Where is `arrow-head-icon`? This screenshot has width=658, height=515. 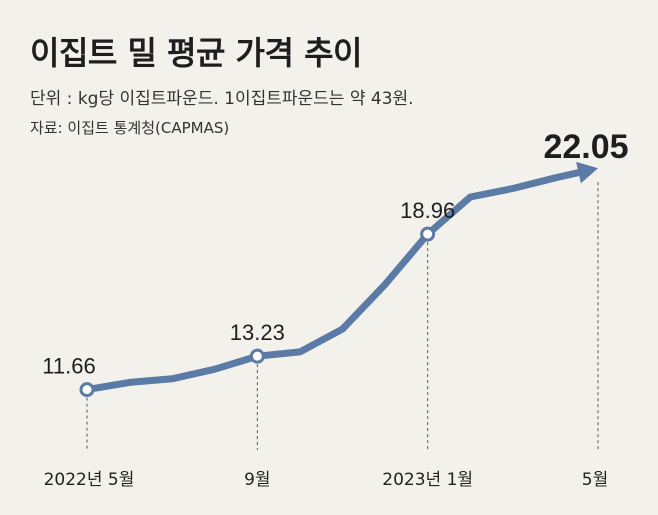 arrow-head-icon is located at coordinates (587, 172).